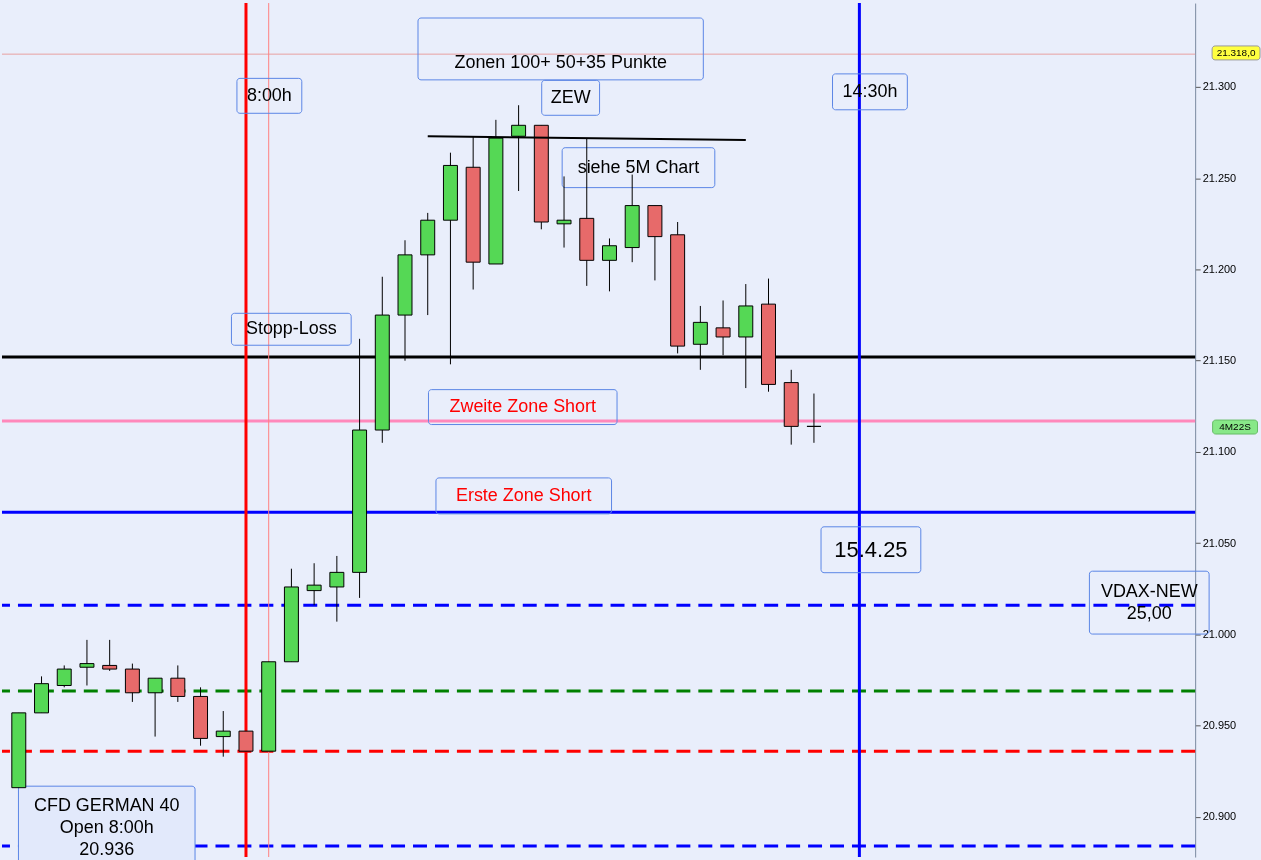 The height and width of the screenshot is (860, 1261). Describe the element at coordinates (1219, 633) in the screenshot. I see `y-tick-label: 21.000` at that location.